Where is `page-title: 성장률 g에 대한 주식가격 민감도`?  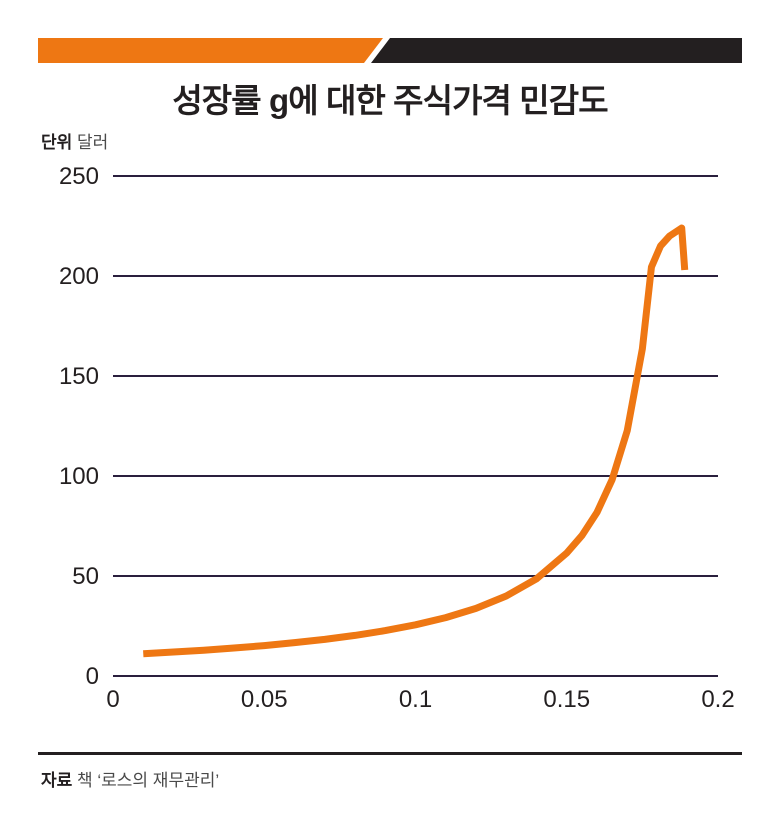
page-title: 성장률 g에 대한 주식가격 민감도 is located at coordinates (390, 100).